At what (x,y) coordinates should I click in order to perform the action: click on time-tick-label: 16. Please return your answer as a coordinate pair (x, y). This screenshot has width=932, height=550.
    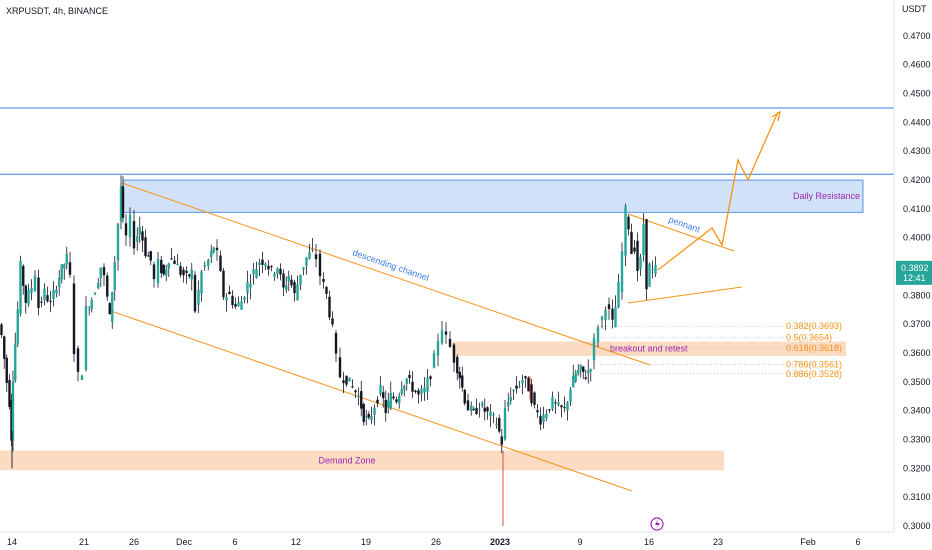
    Looking at the image, I should click on (649, 542).